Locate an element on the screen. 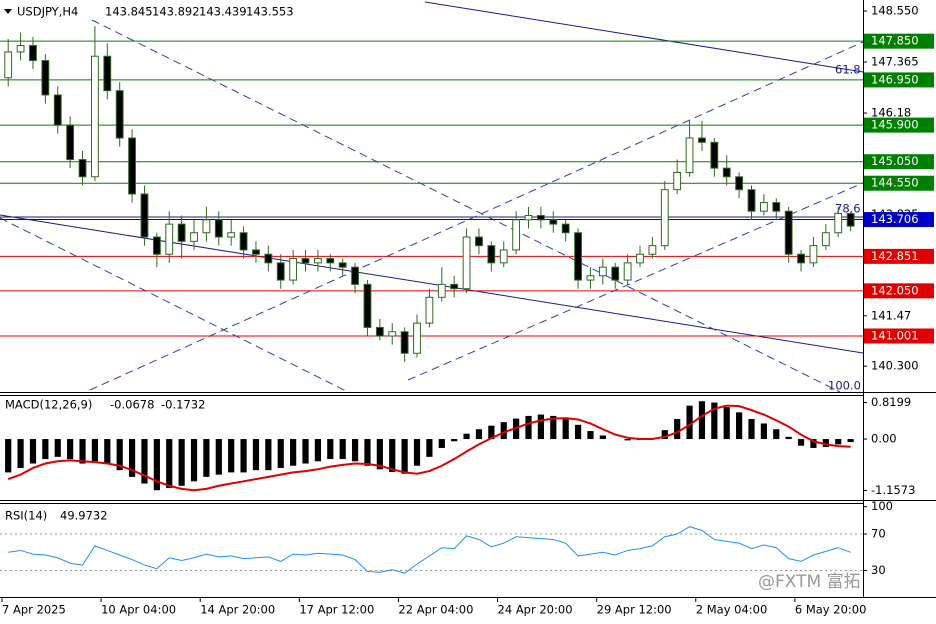  level-label: 142.851 is located at coordinates (895, 256).